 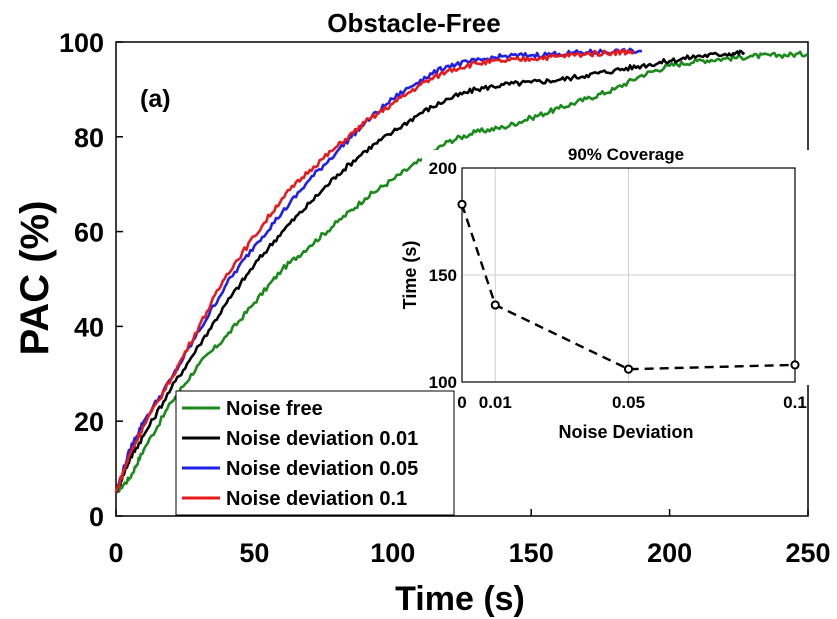 What do you see at coordinates (322, 469) in the screenshot?
I see `legend-label: Noise deviation 0.05` at bounding box center [322, 469].